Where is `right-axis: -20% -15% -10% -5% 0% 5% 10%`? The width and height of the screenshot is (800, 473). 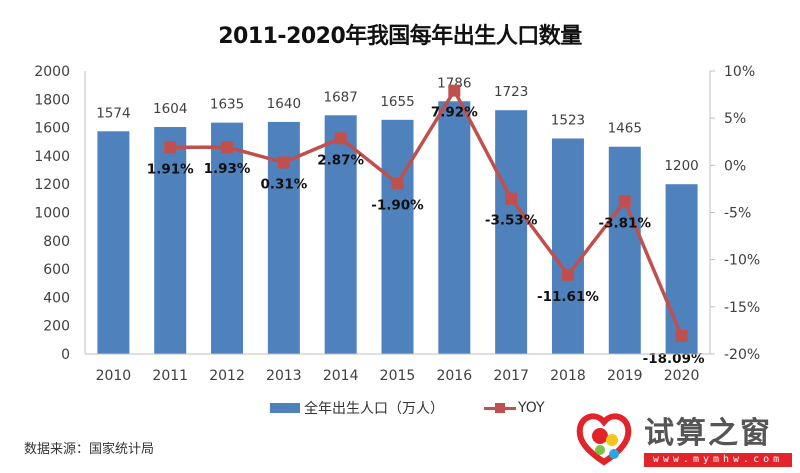
right-axis: -20% -15% -10% -5% 0% 5% 10% is located at coordinates (734, 213).